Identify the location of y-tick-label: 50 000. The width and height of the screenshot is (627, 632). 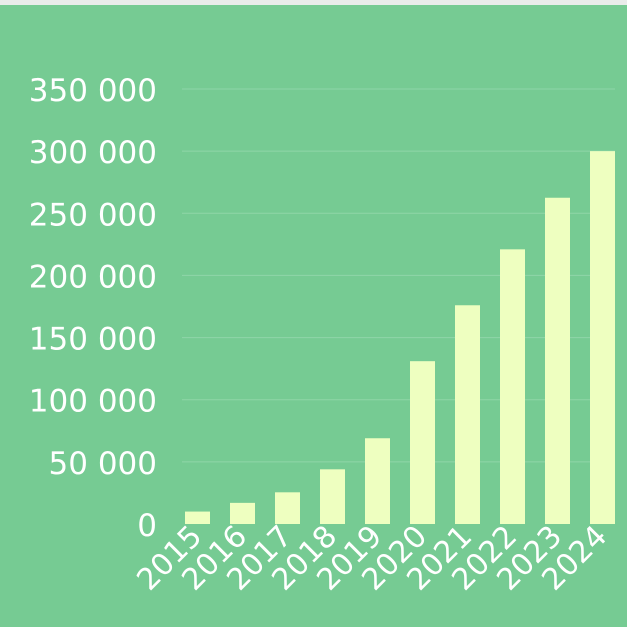
(103, 464).